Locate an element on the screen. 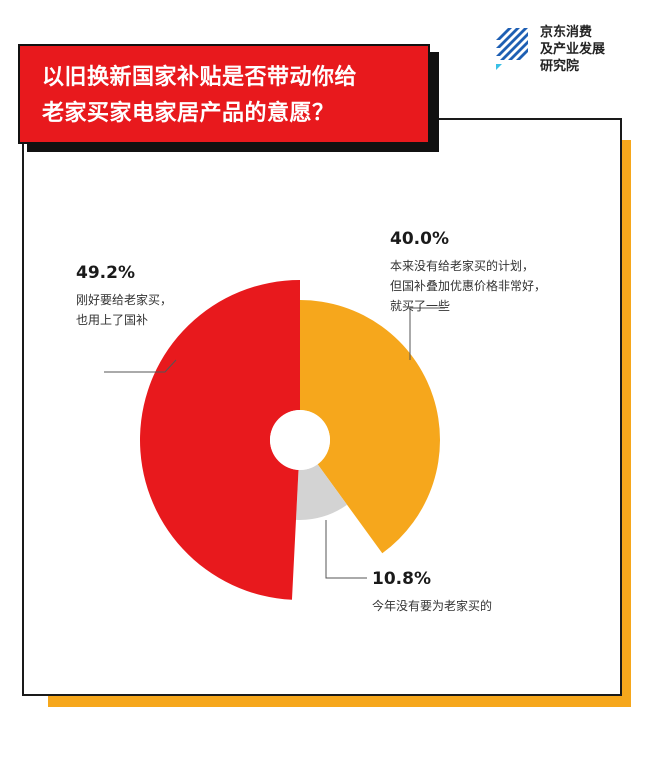 The image size is (650, 758). stripes-logo-icon is located at coordinates (512, 49).